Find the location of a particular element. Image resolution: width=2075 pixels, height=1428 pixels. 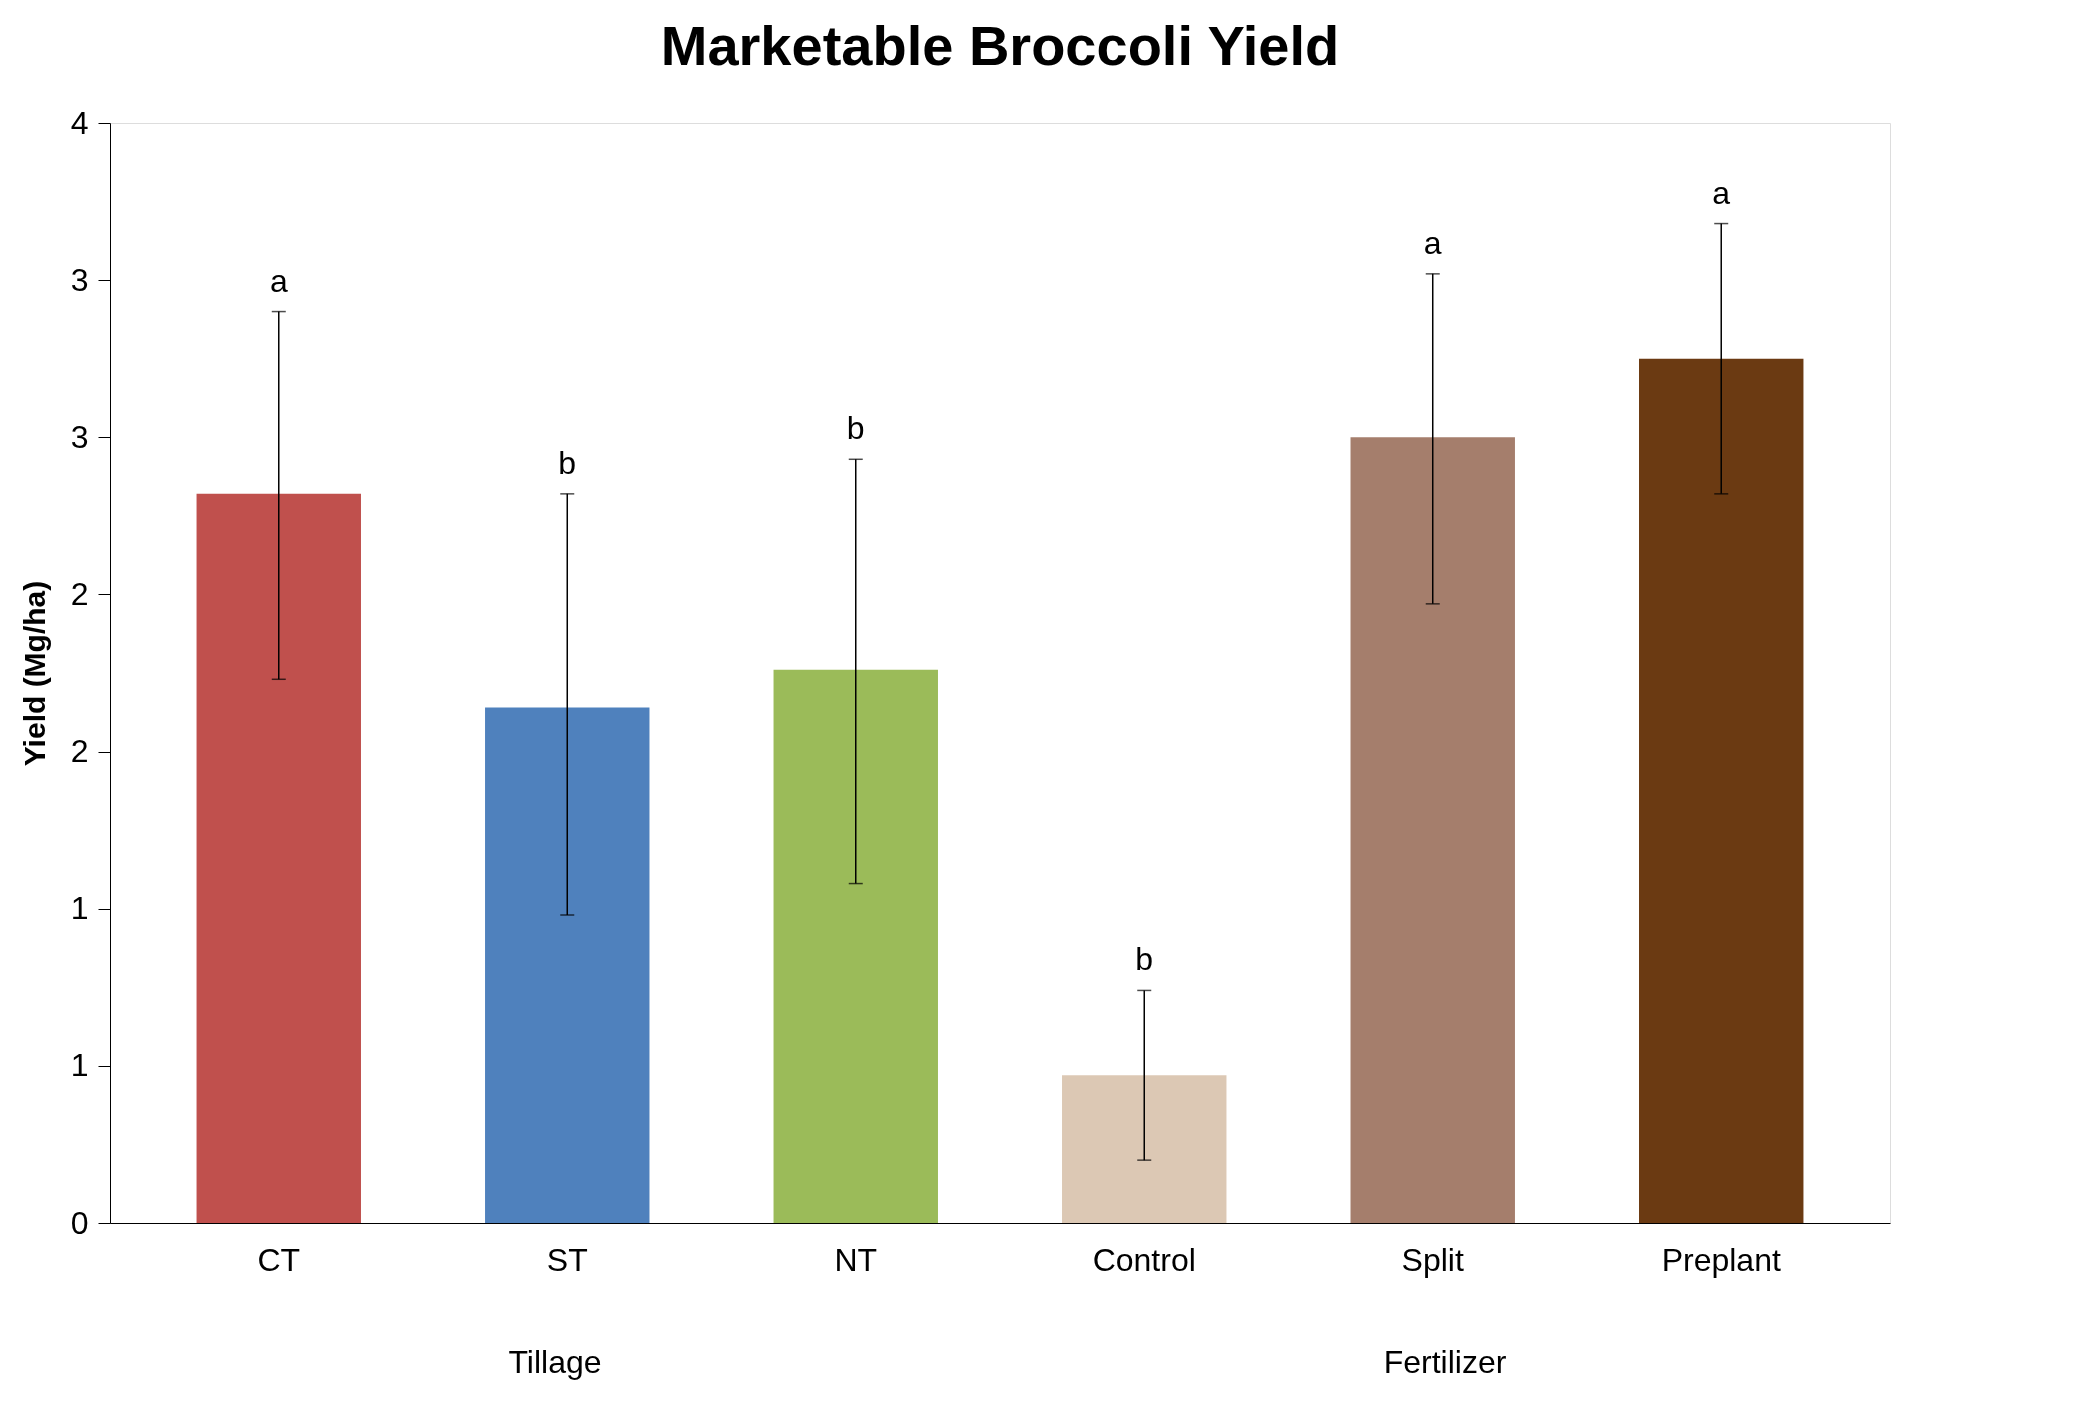

x-tick-label: ST is located at coordinates (567, 1259).